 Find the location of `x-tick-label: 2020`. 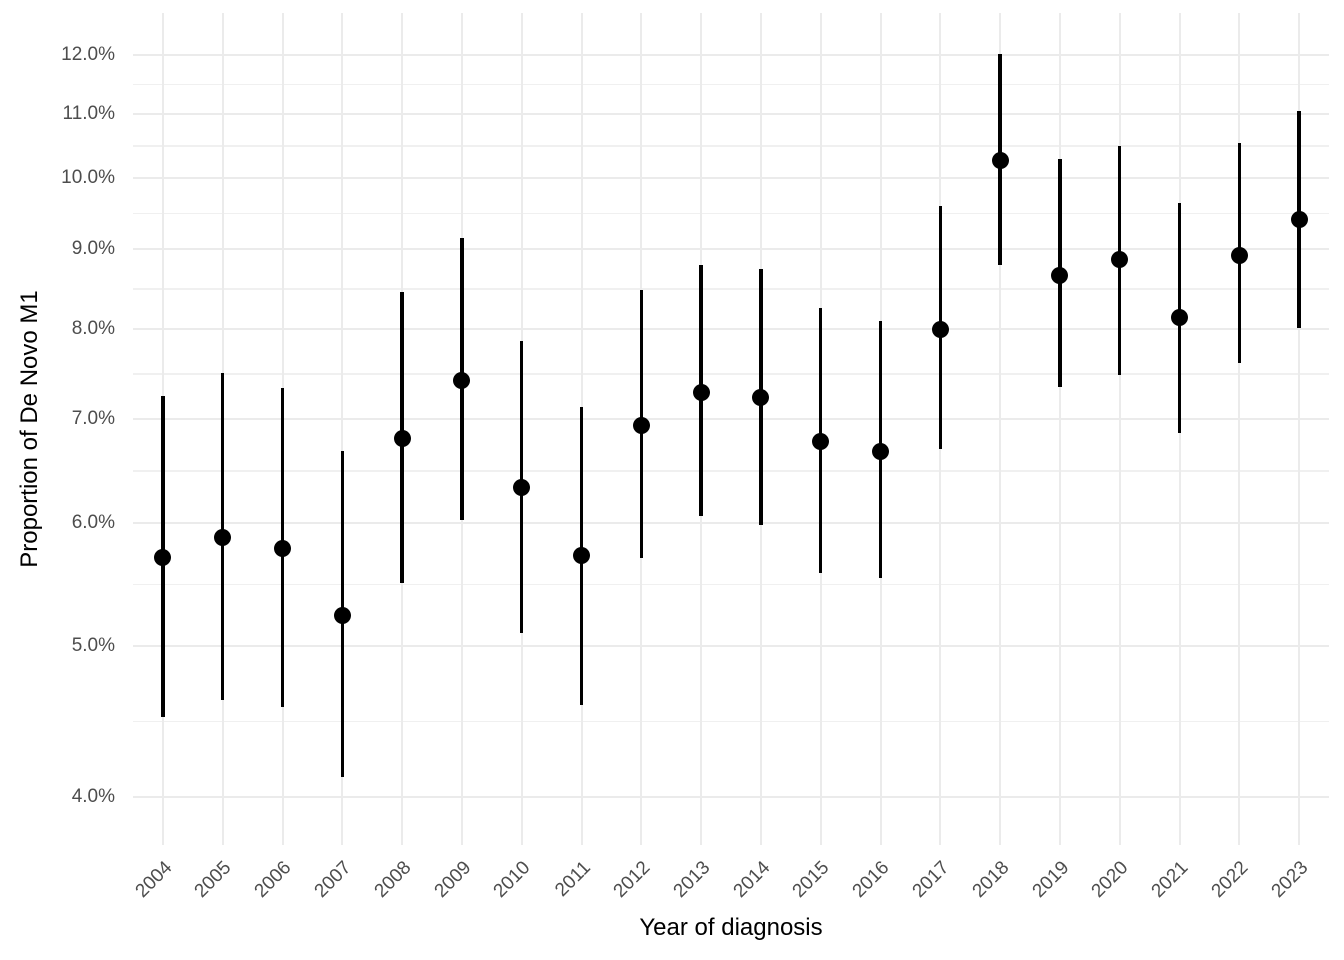

x-tick-label: 2020 is located at coordinates (1110, 879).